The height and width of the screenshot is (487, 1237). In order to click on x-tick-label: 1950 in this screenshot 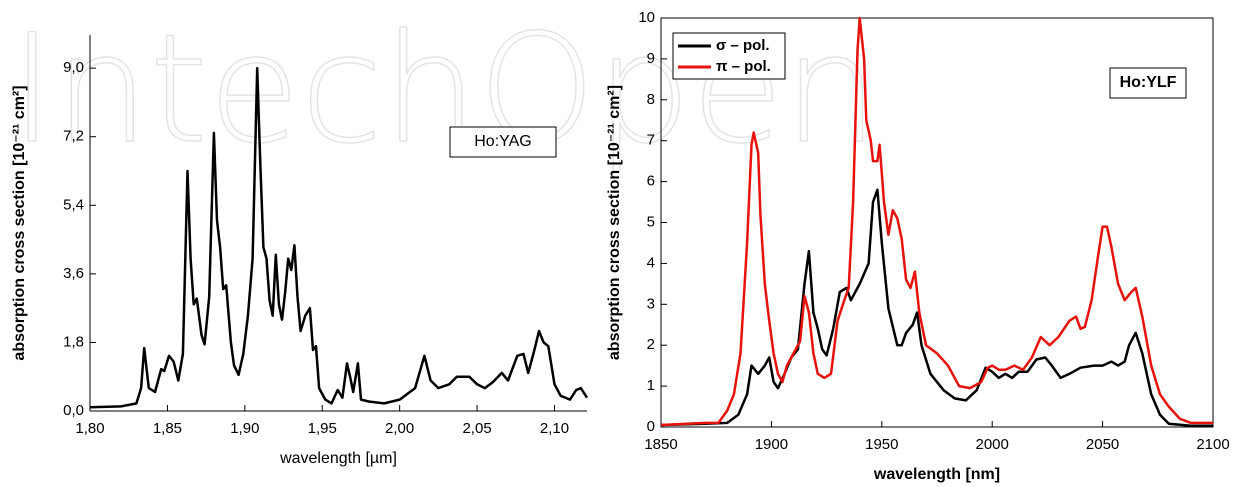, I will do `click(881, 444)`.